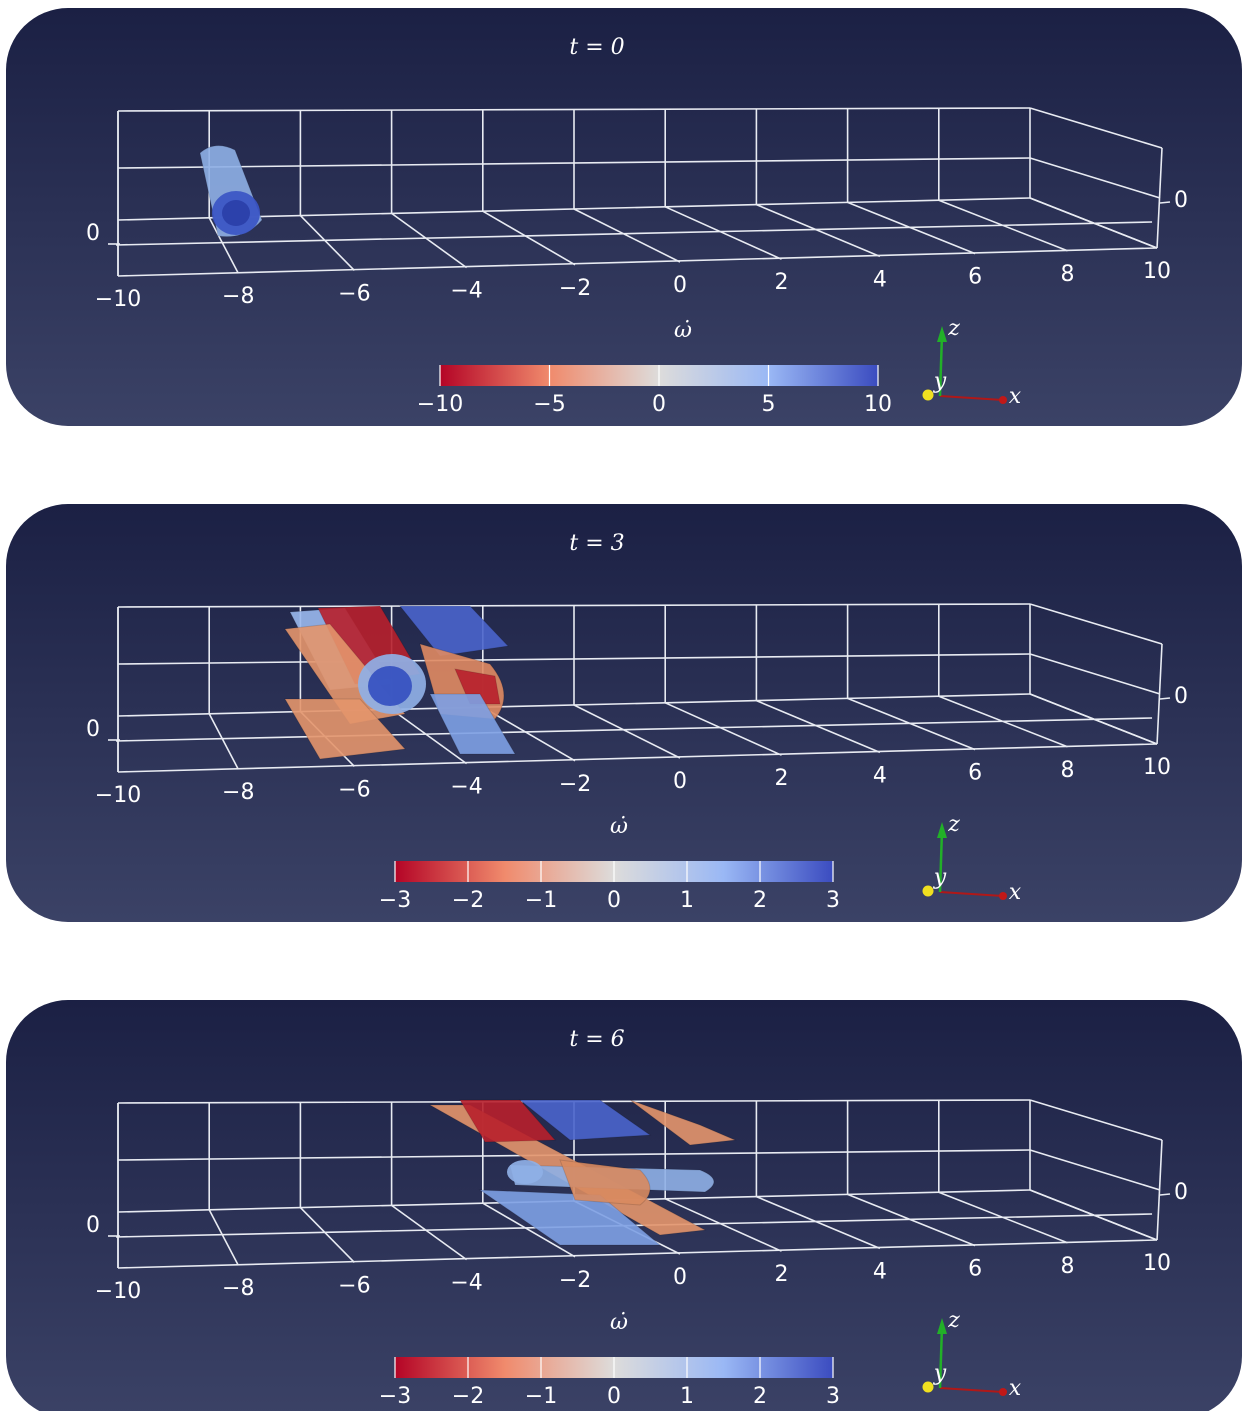 Image resolution: width=1242 pixels, height=1411 pixels. What do you see at coordinates (575, 1280) in the screenshot?
I see `x-tick-label: −2` at bounding box center [575, 1280].